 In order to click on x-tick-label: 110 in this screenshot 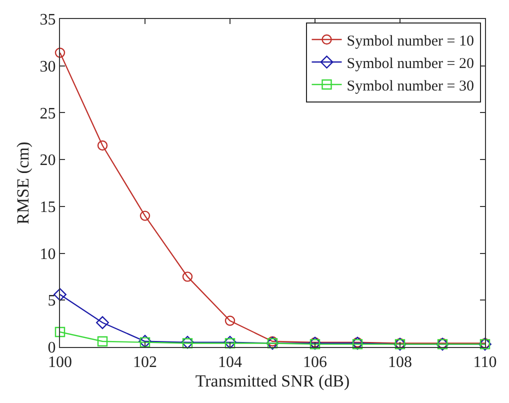, I will do `click(485, 363)`.